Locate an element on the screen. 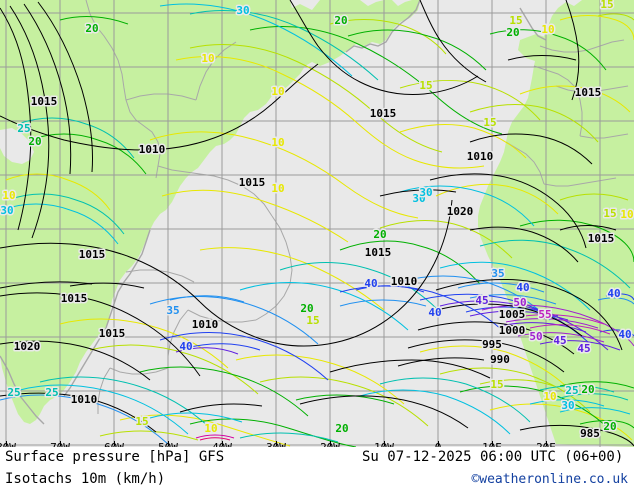 The width and height of the screenshot is (634, 490). lon-label-60W: 60W is located at coordinates (114, 444).